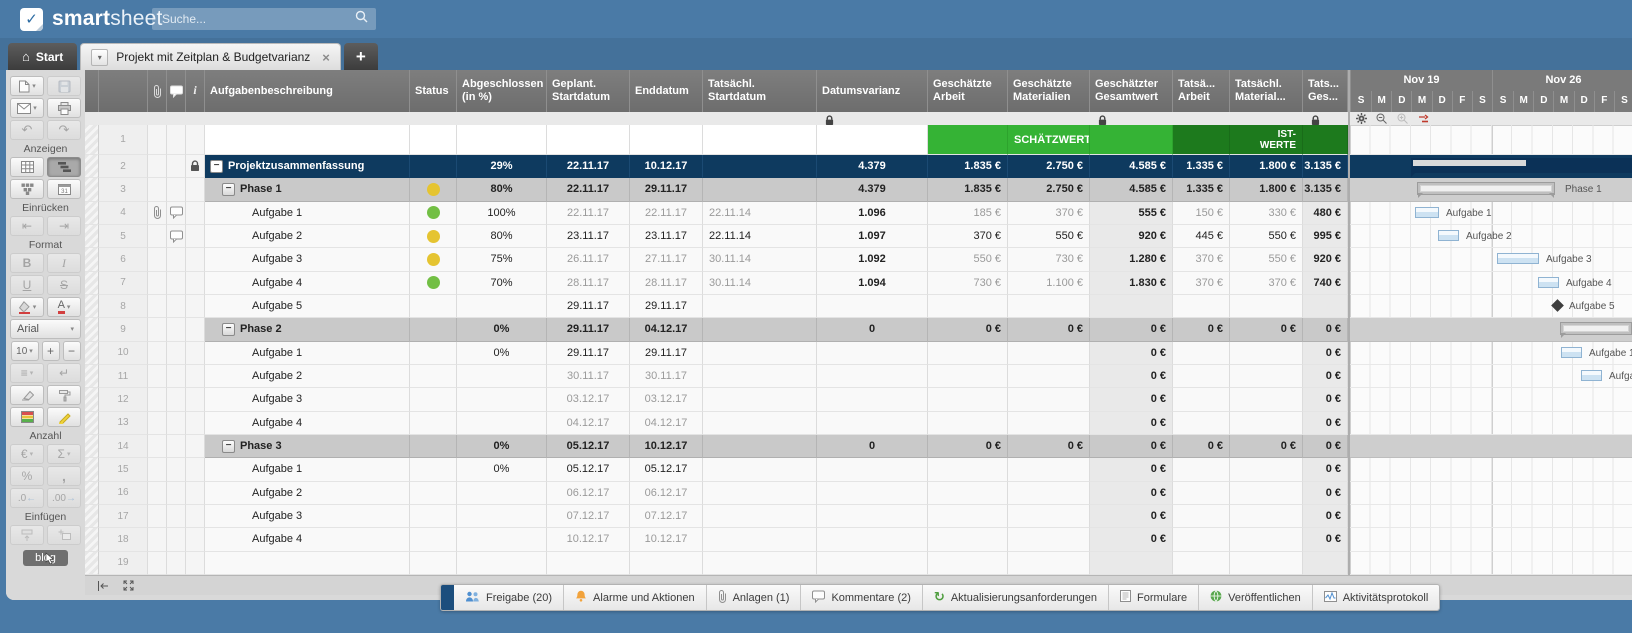 The width and height of the screenshot is (1632, 633). What do you see at coordinates (1325, 563) in the screenshot?
I see `currency-cell-act_total` at bounding box center [1325, 563].